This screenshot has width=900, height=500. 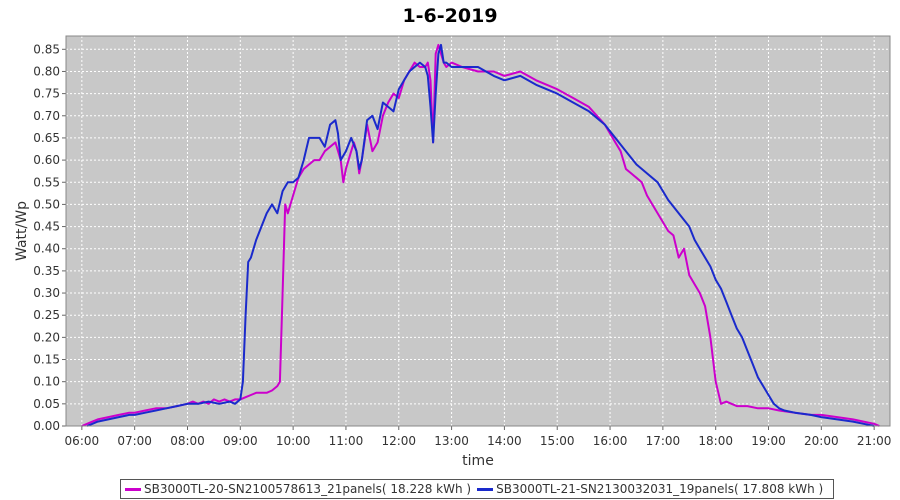 What do you see at coordinates (46, 49) in the screenshot?
I see `y-tick-label: 0.85` at bounding box center [46, 49].